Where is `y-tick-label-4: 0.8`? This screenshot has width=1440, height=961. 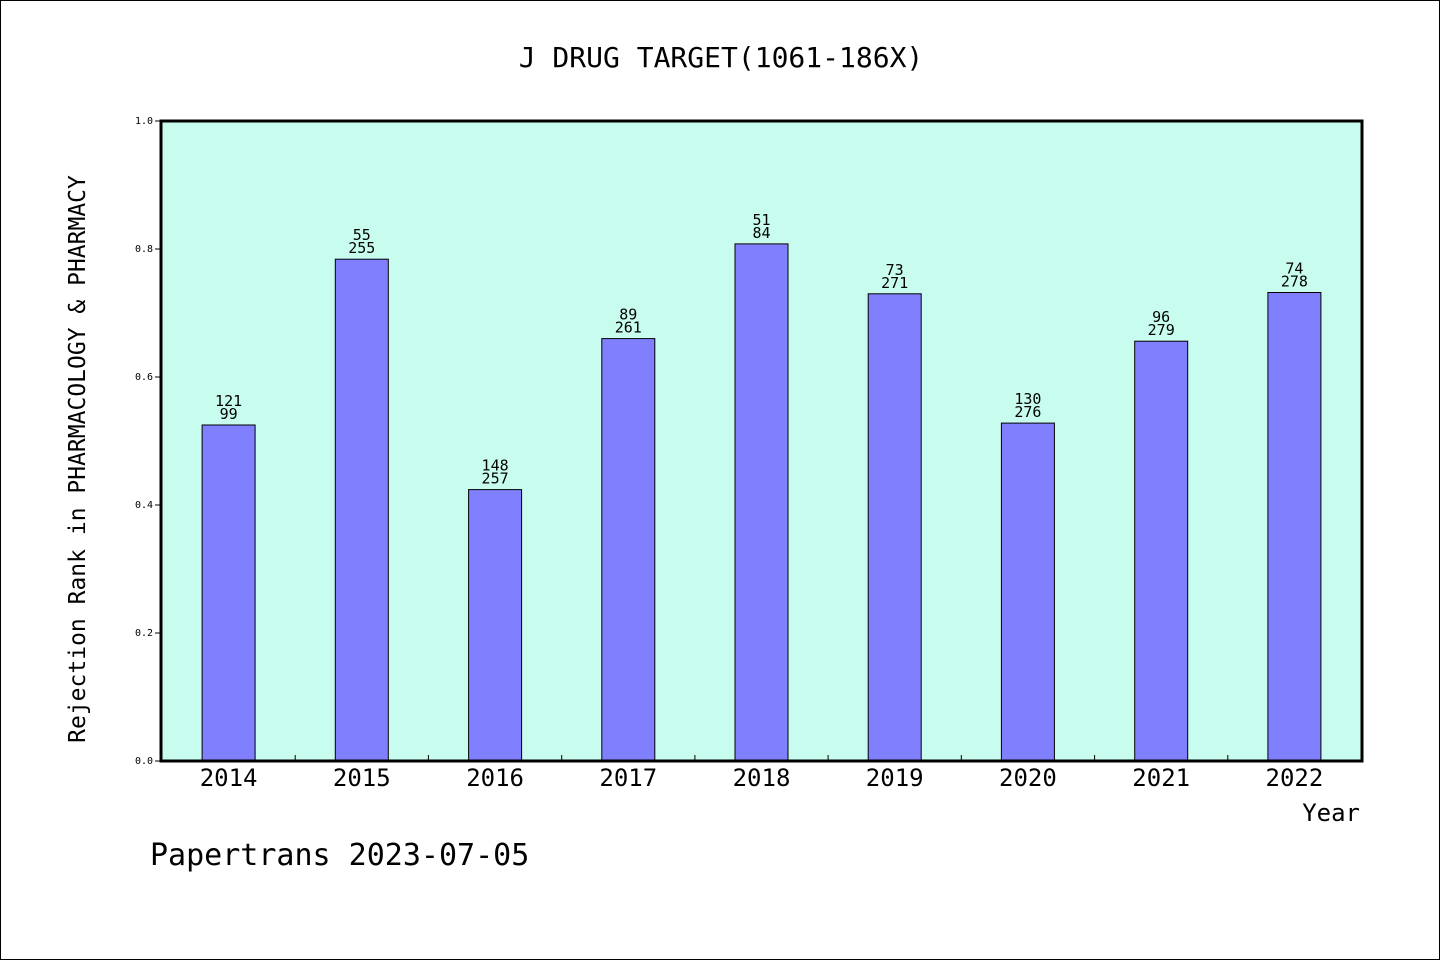 y-tick-label-4: 0.8 is located at coordinates (144, 249).